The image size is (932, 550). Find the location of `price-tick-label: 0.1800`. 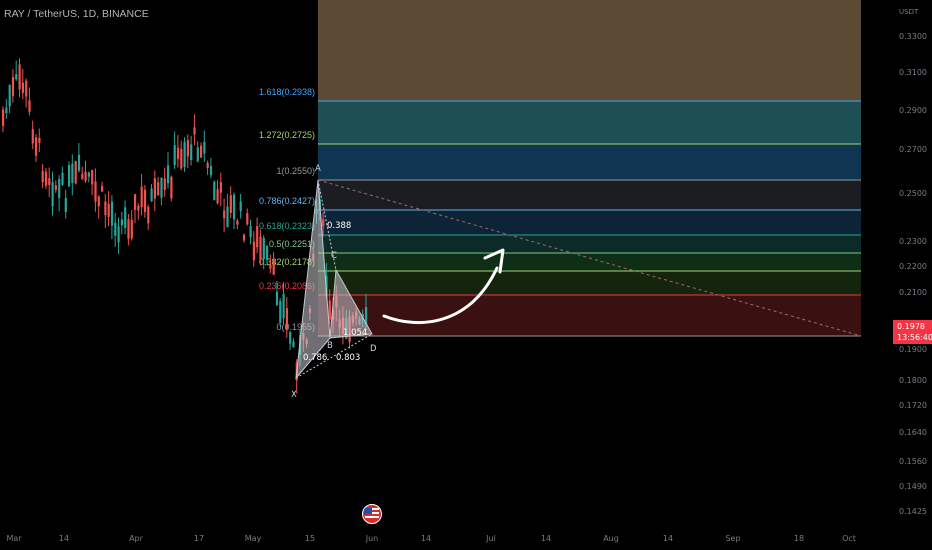

price-tick-label: 0.1800 is located at coordinates (913, 380).